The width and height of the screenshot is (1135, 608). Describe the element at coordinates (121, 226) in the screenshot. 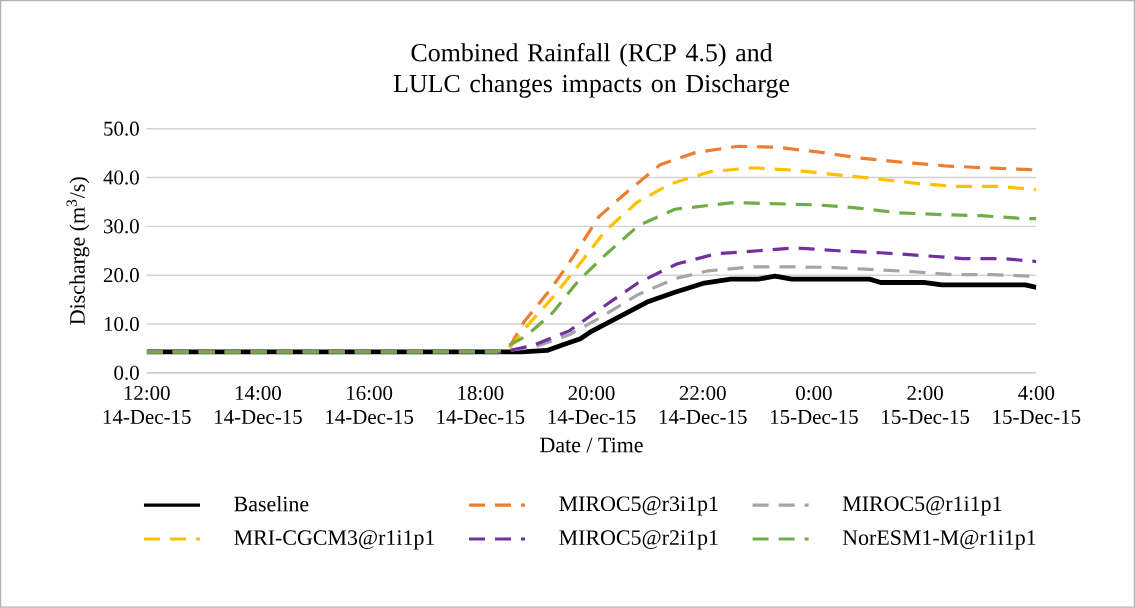

I see `y-tick-label: 30.0` at that location.